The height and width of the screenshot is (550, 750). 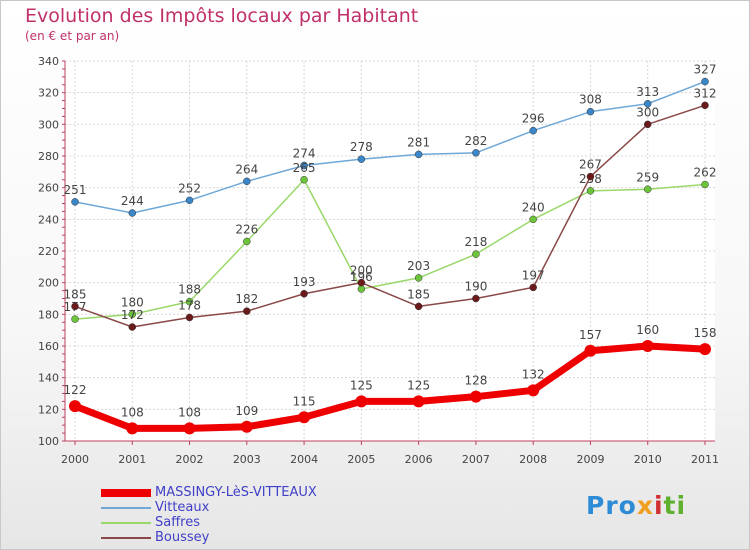 What do you see at coordinates (48, 61) in the screenshot?
I see `y-tick-label: 340` at bounding box center [48, 61].